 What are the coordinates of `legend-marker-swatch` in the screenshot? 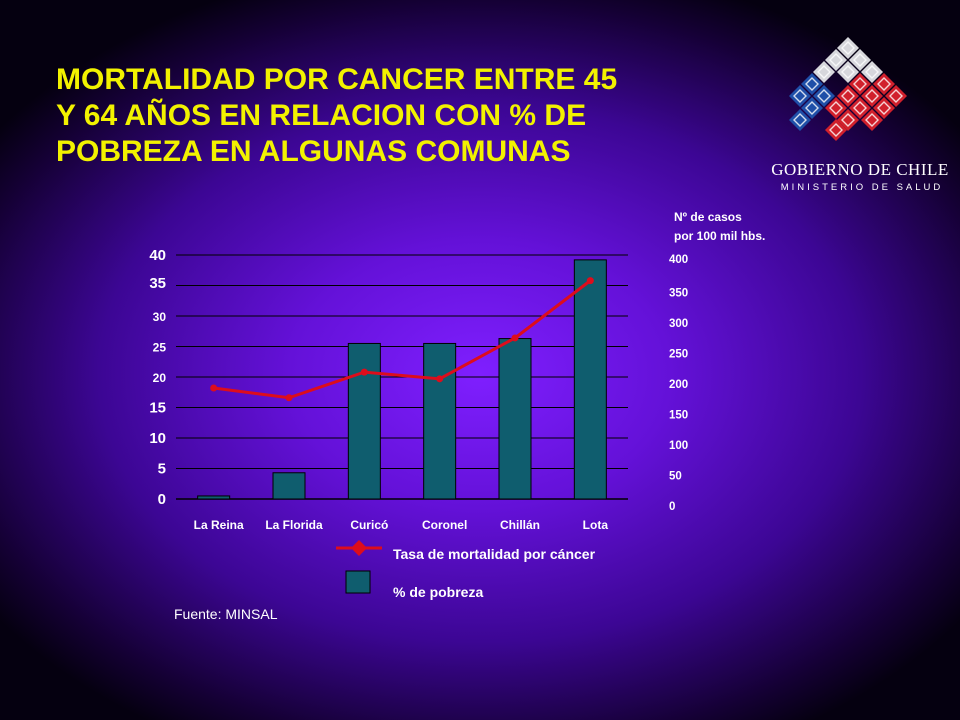 It's located at (359, 548).